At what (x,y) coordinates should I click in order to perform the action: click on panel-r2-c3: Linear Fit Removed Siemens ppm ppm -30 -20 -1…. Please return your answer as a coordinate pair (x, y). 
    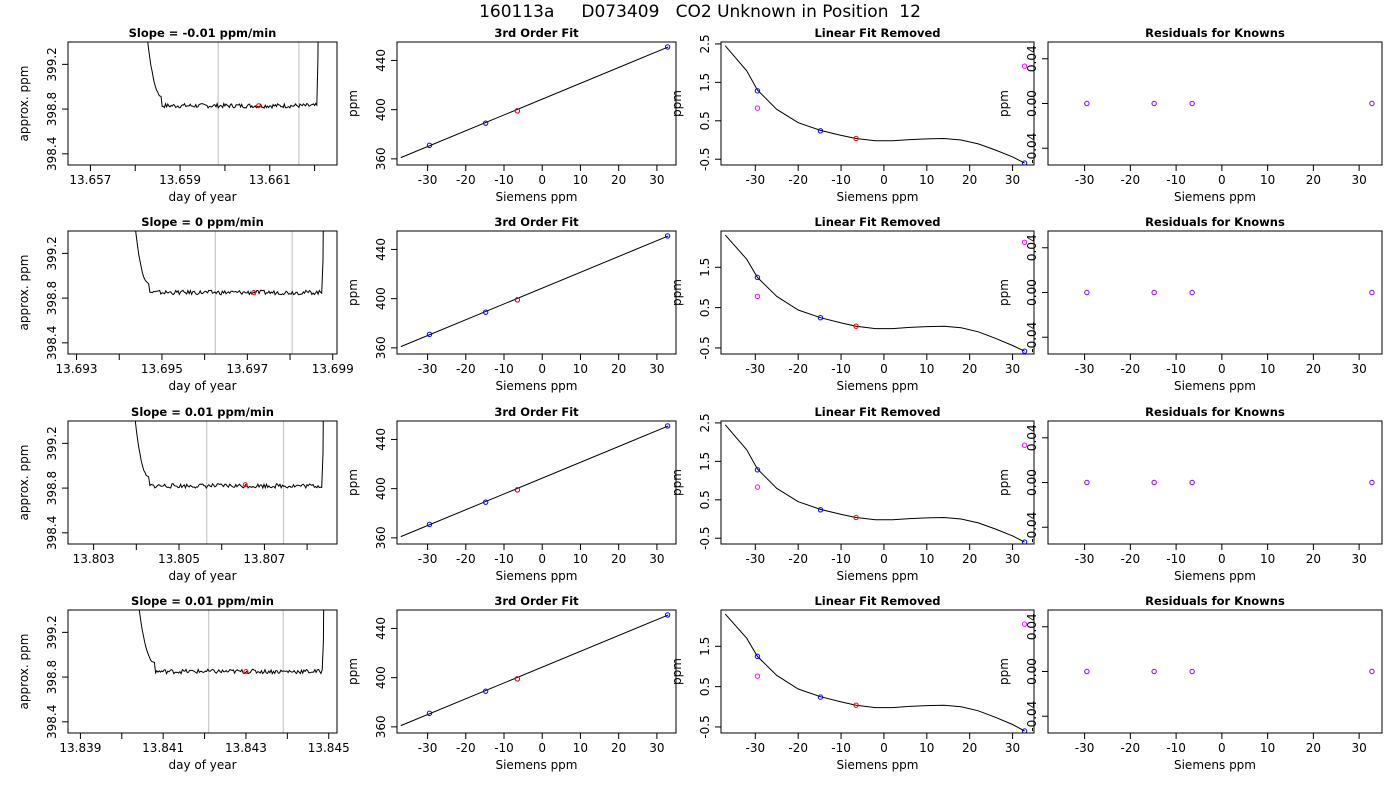
    Looking at the image, I should click on (852, 304).